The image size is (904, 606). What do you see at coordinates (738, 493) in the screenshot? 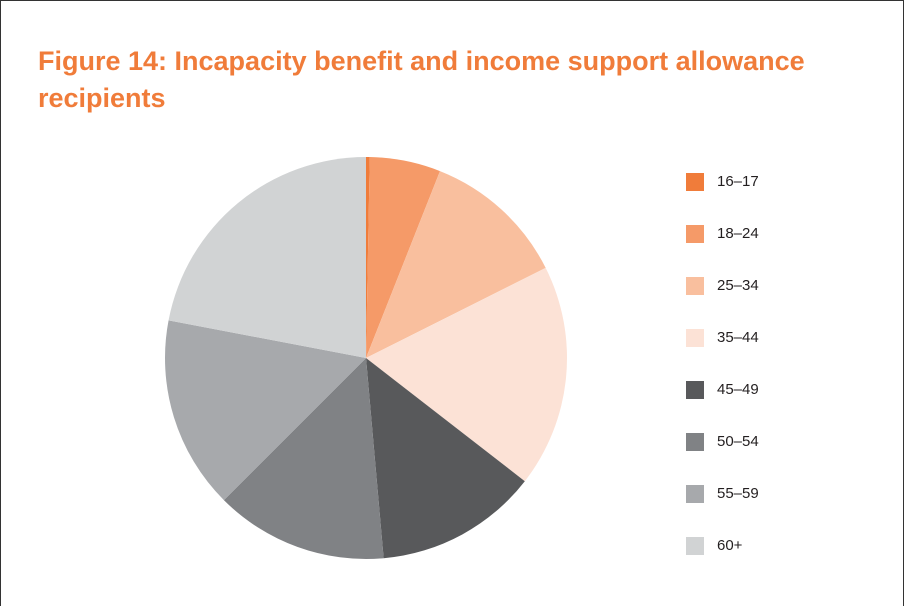
I see `legend-label: 55–59` at bounding box center [738, 493].